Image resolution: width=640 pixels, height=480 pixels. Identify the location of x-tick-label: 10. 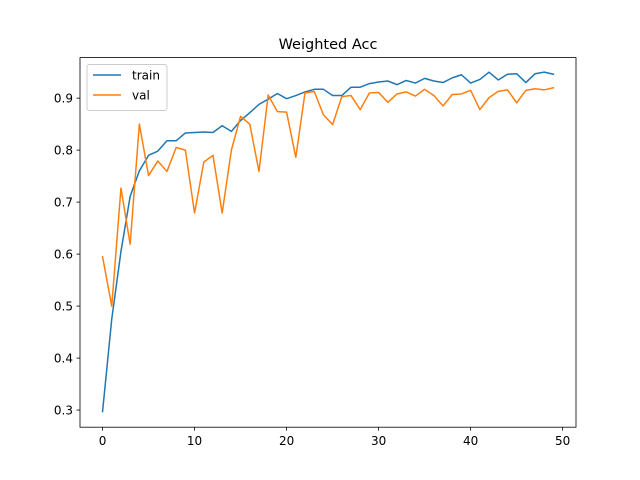
(194, 441).